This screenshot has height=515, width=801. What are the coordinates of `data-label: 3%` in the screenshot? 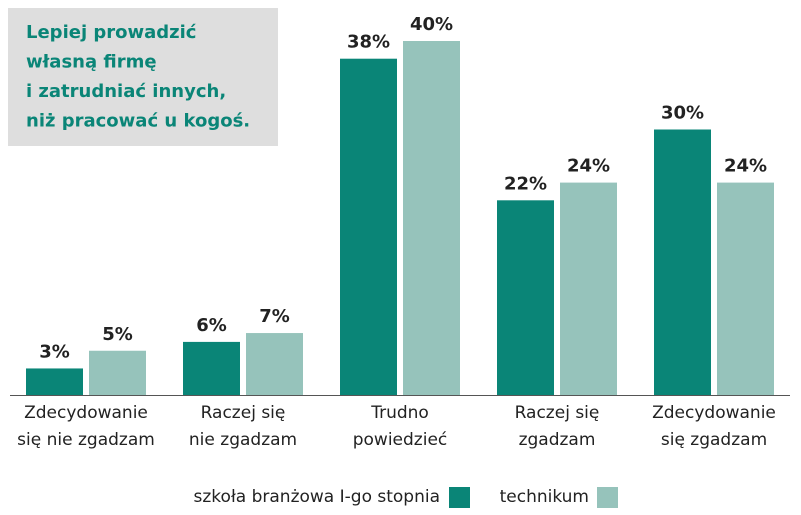 It's located at (54, 351).